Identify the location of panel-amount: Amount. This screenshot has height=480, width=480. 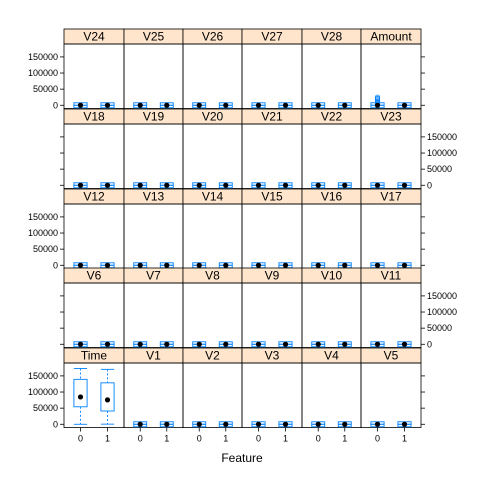
(391, 68).